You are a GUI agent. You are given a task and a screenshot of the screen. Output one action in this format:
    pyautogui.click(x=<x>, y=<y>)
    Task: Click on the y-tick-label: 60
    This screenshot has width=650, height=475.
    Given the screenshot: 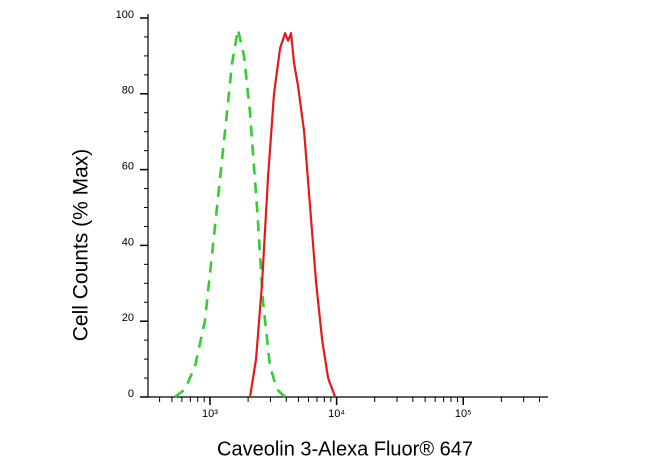 What is the action you would take?
    pyautogui.click(x=128, y=167)
    